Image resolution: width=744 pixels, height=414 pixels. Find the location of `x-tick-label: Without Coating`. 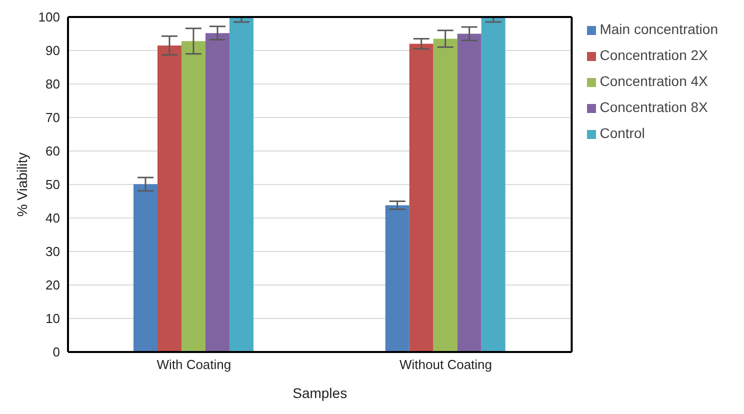

x-tick-label: Without Coating is located at coordinates (446, 364).